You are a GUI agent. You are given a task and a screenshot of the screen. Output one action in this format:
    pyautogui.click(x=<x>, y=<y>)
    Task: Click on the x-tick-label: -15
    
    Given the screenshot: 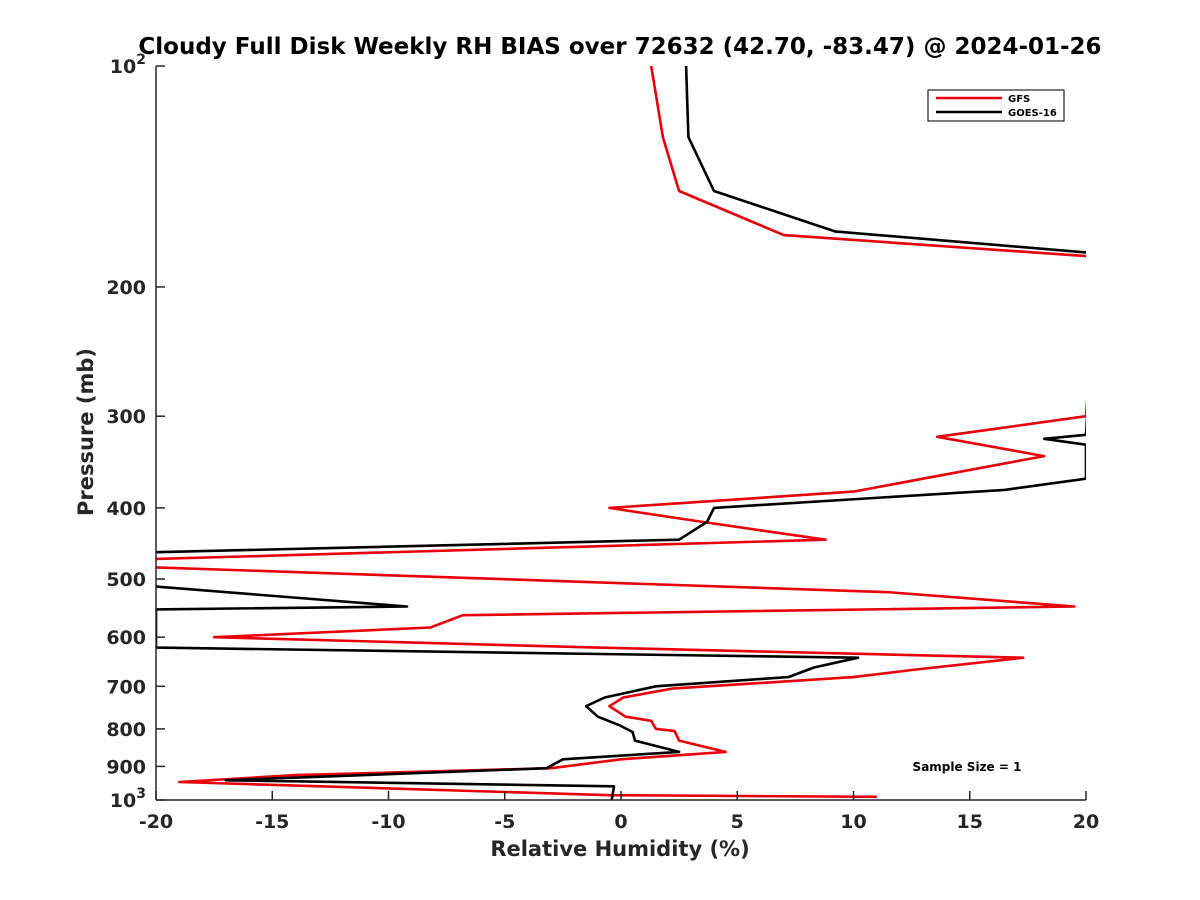 What is the action you would take?
    pyautogui.click(x=272, y=822)
    